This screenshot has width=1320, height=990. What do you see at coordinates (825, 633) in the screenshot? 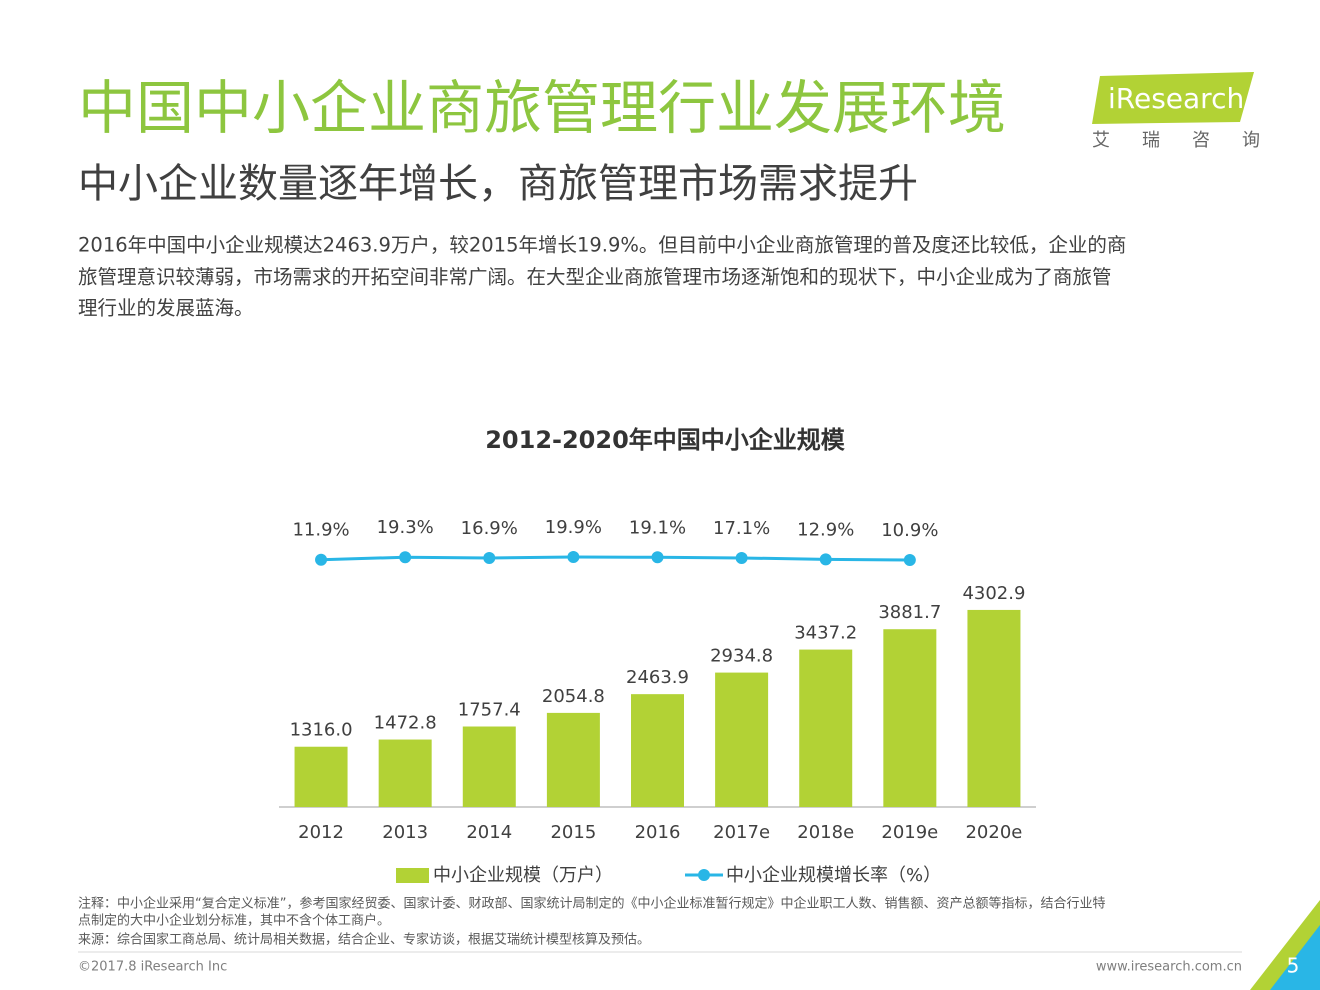
I see `data-label: 3437.2` at bounding box center [825, 633].